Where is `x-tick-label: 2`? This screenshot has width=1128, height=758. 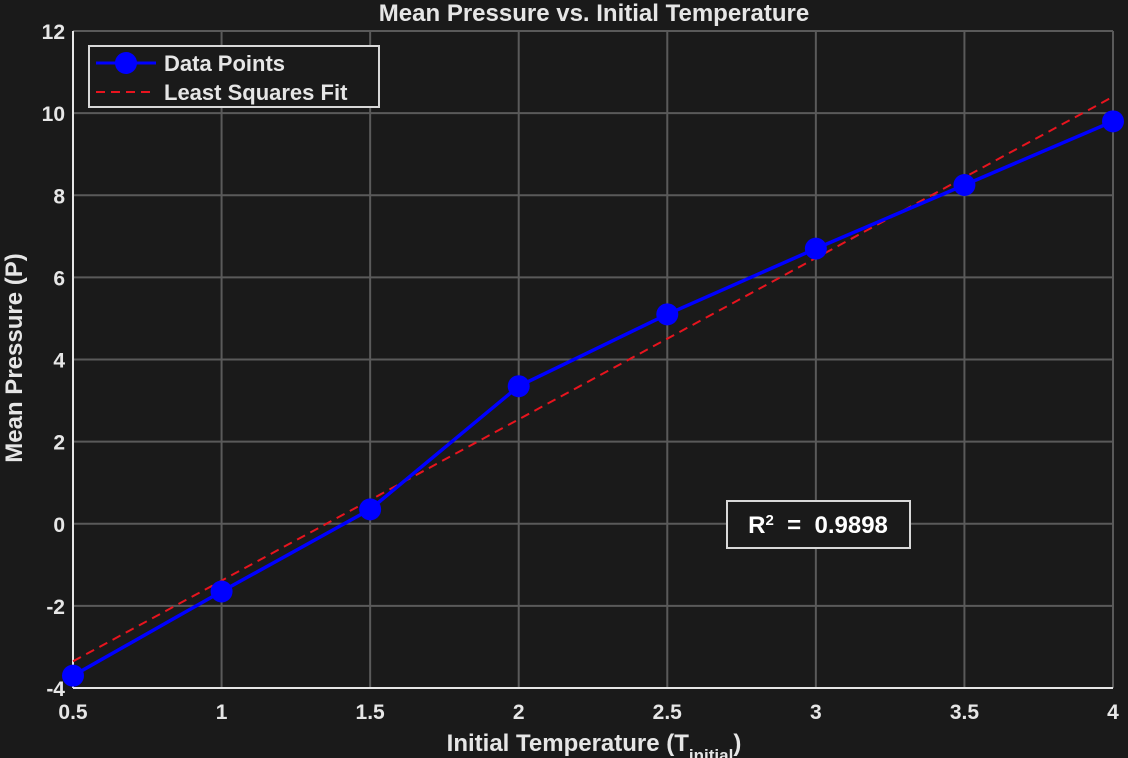
x-tick-label: 2 is located at coordinates (519, 712).